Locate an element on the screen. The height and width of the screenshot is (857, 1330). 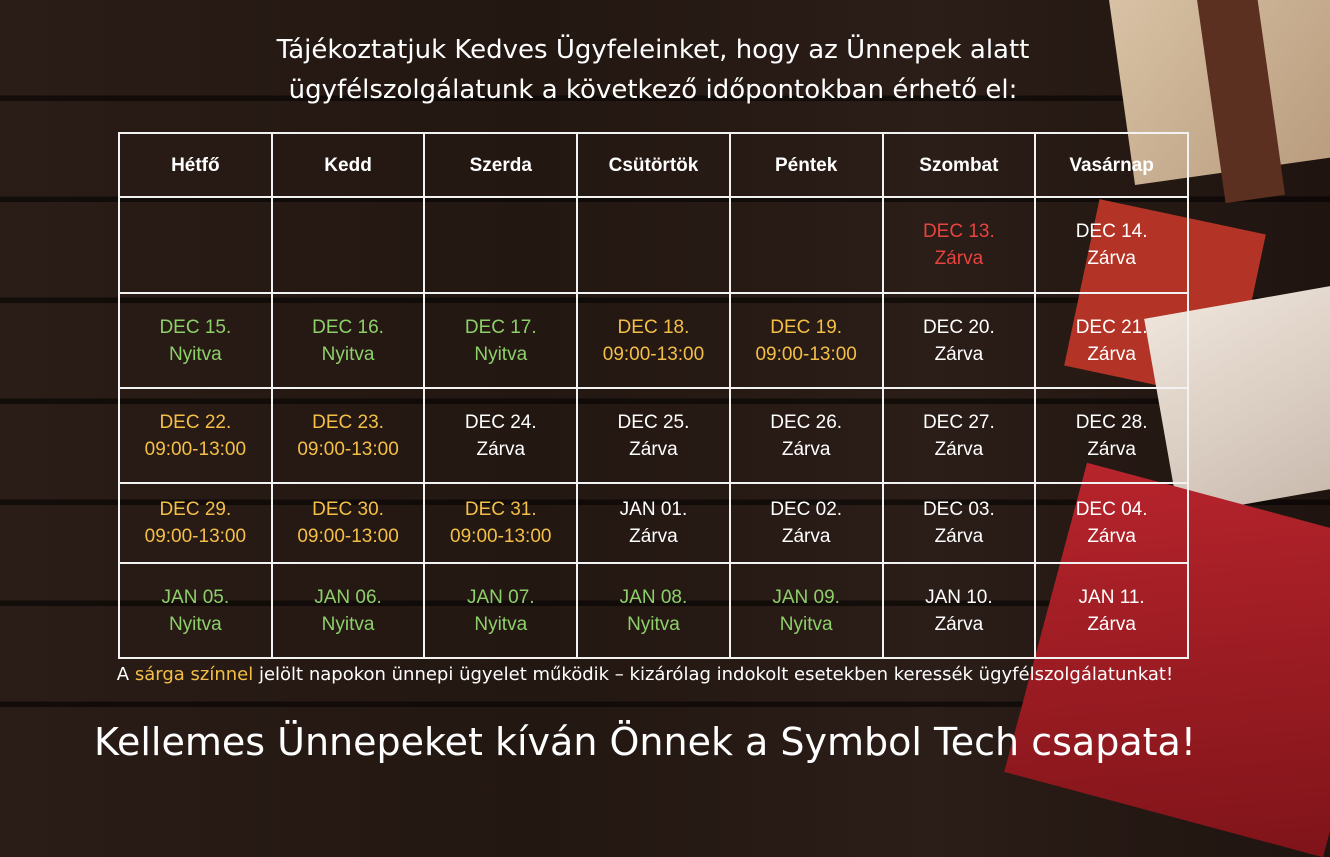
day-date: JAN 09. is located at coordinates (806, 597).